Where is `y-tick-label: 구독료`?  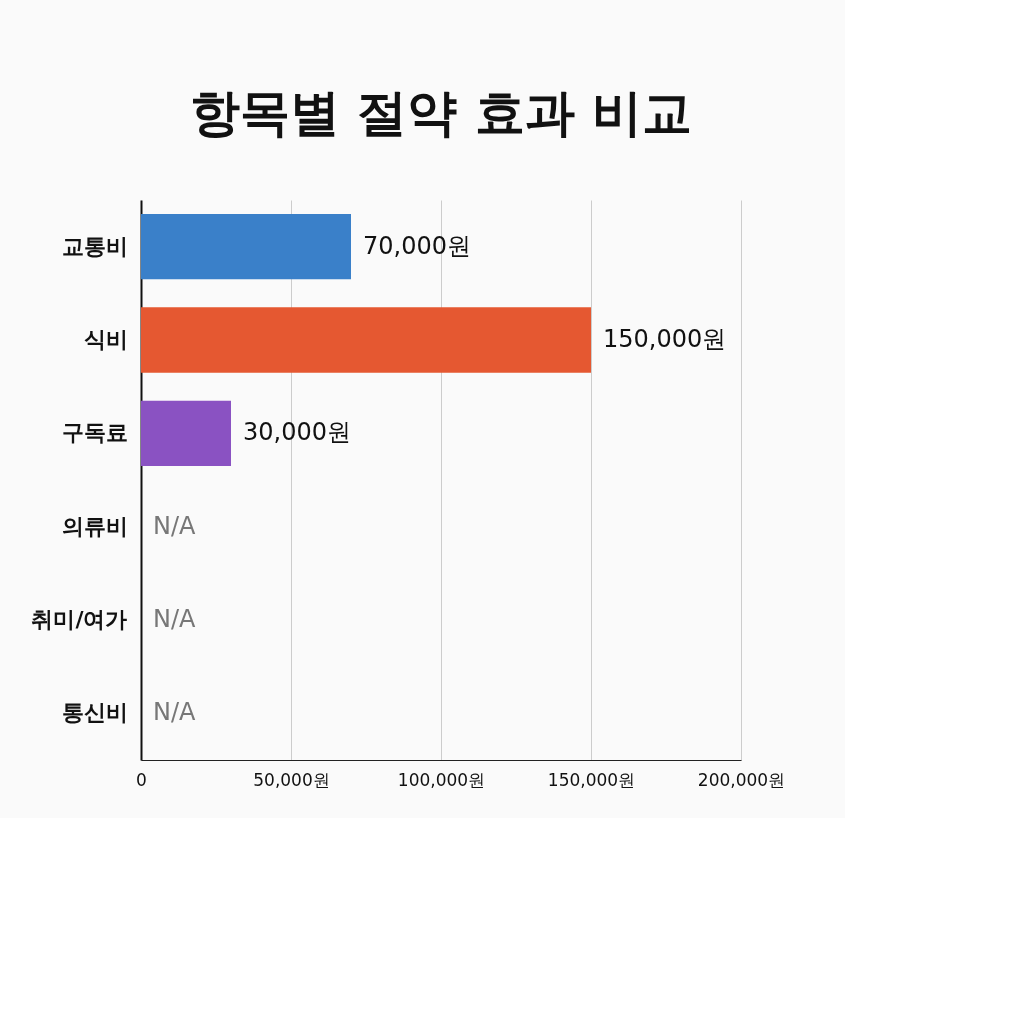 y-tick-label: 구독료 is located at coordinates (94, 433).